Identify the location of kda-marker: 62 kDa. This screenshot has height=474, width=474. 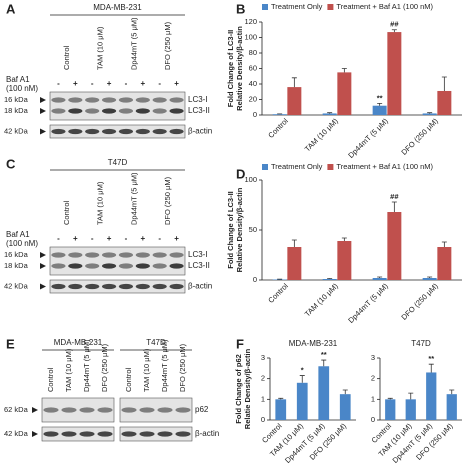
(16, 409).